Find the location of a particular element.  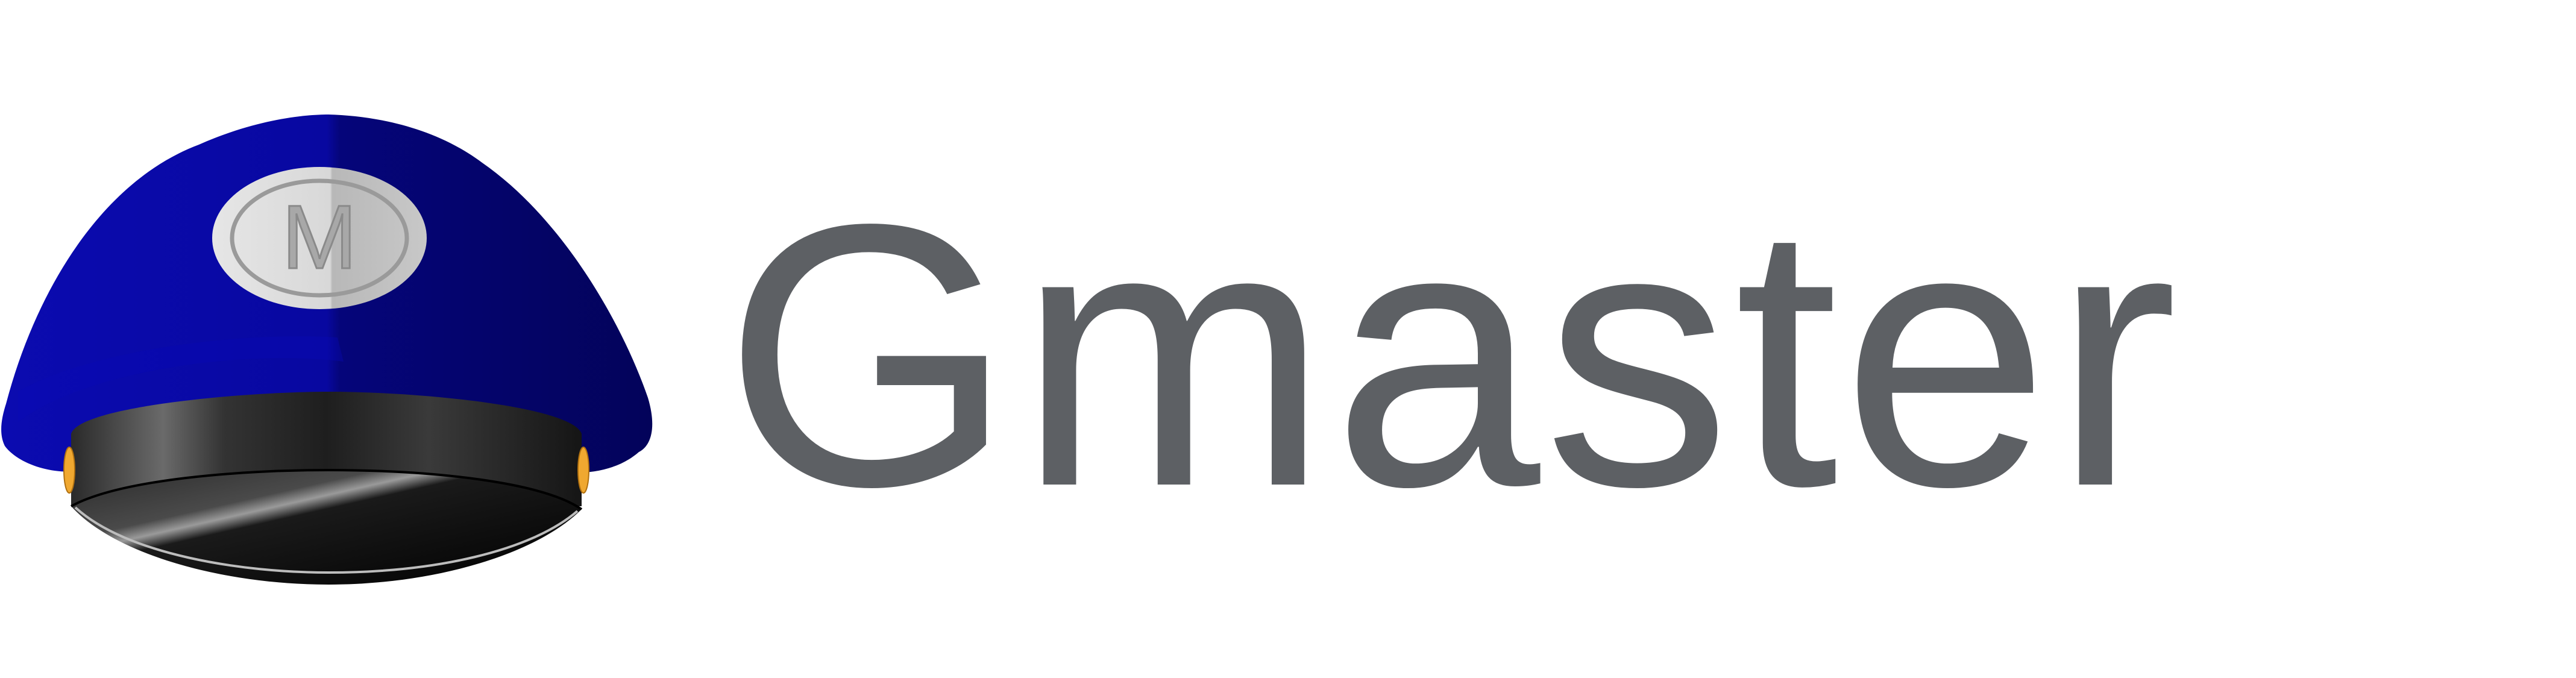

hat-visor is located at coordinates (327, 526).